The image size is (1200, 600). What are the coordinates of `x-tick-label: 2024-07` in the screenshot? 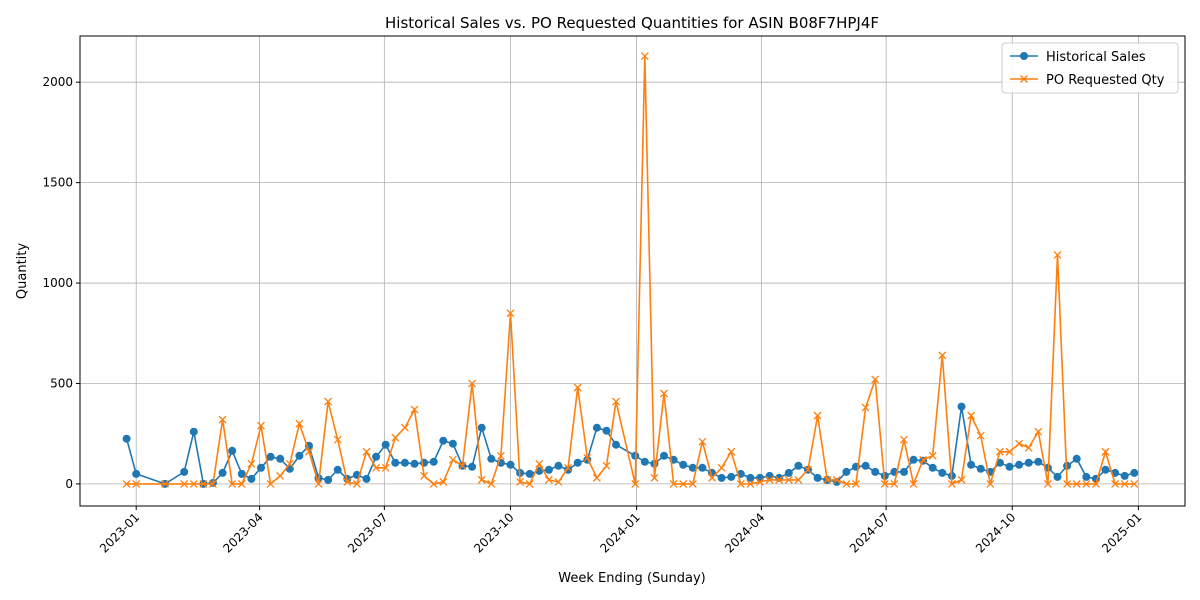 It's located at (869, 532).